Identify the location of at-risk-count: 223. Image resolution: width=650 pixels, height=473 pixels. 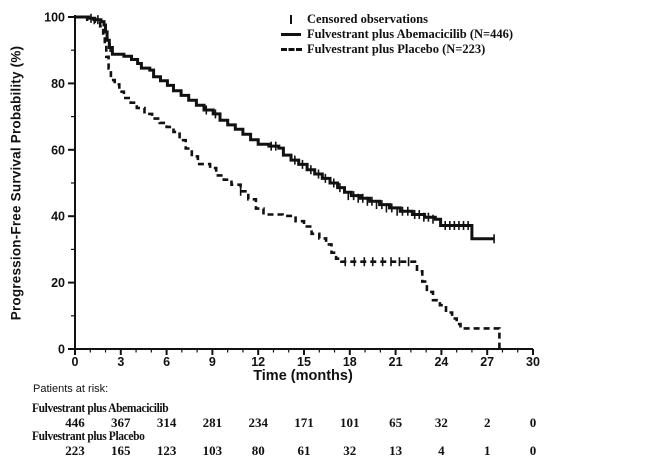
(75, 450).